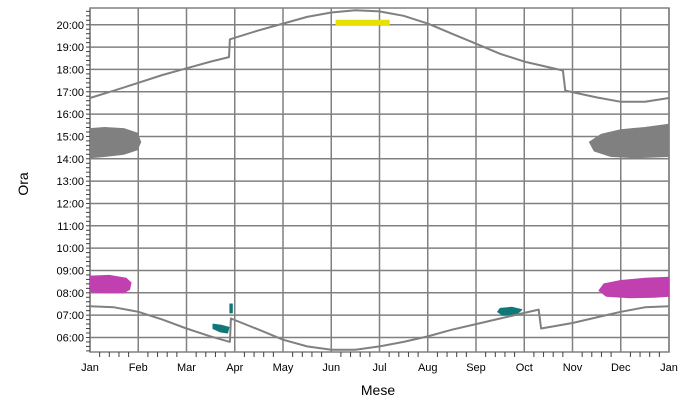 The image size is (692, 401). What do you see at coordinates (476, 368) in the screenshot?
I see `x-tick-label: Sep` at bounding box center [476, 368].